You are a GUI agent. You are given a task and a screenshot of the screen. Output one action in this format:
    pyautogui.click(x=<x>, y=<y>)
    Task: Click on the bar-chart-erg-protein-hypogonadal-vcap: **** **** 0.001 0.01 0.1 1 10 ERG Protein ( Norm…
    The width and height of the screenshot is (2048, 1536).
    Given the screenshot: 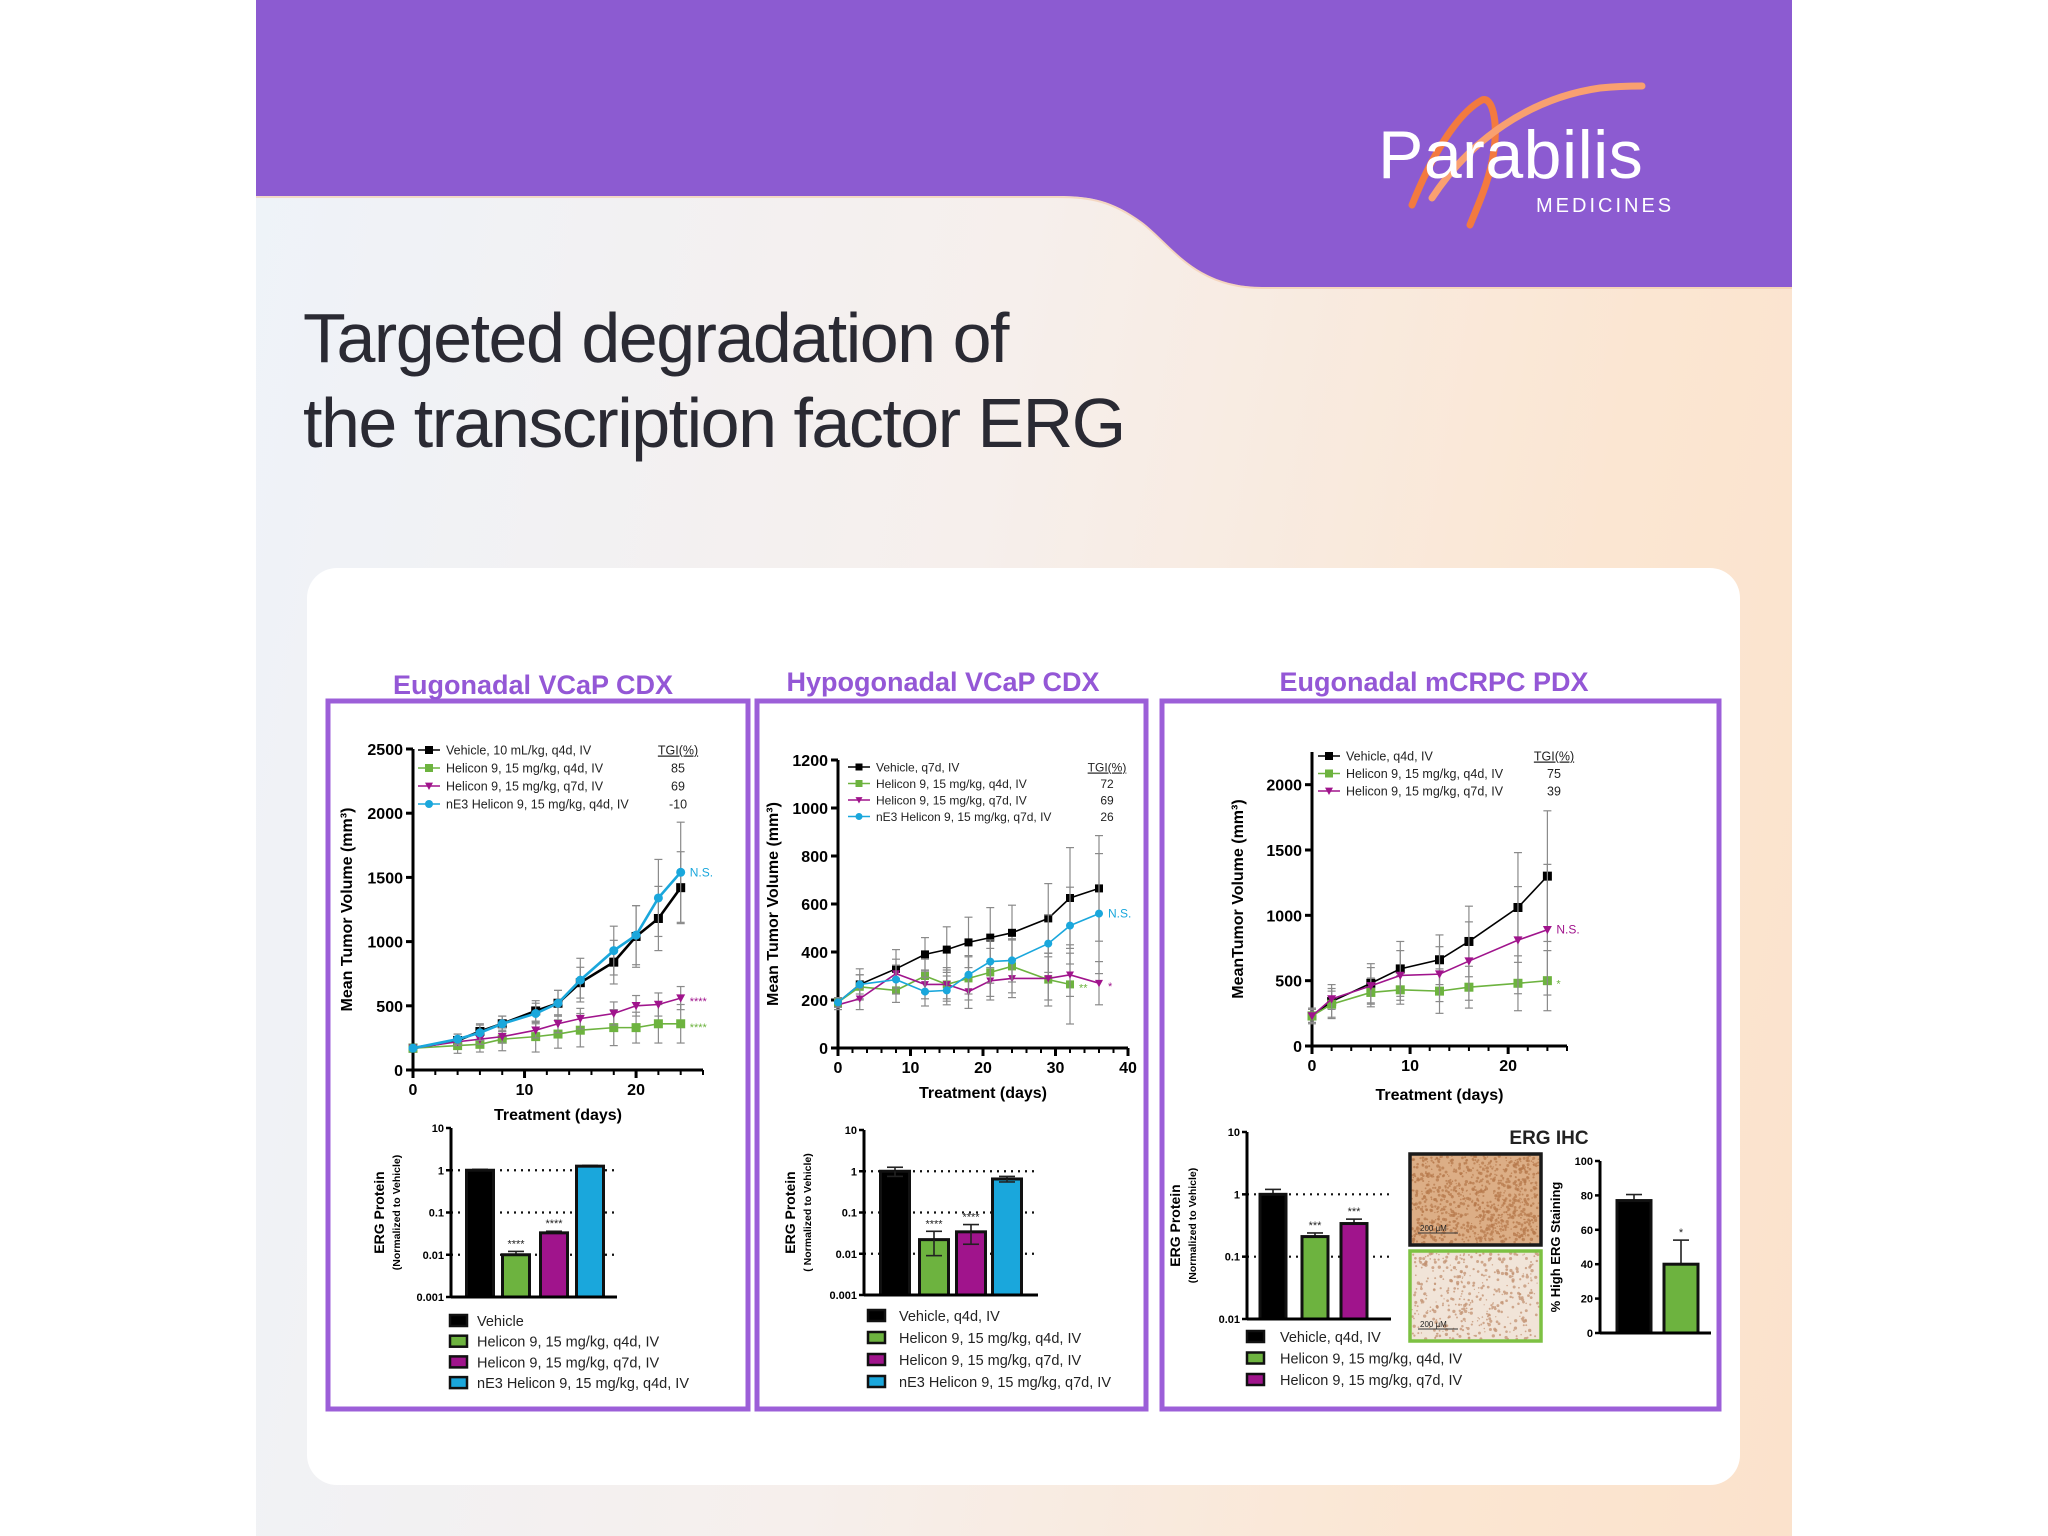 What is the action you would take?
    pyautogui.click(x=946, y=1258)
    